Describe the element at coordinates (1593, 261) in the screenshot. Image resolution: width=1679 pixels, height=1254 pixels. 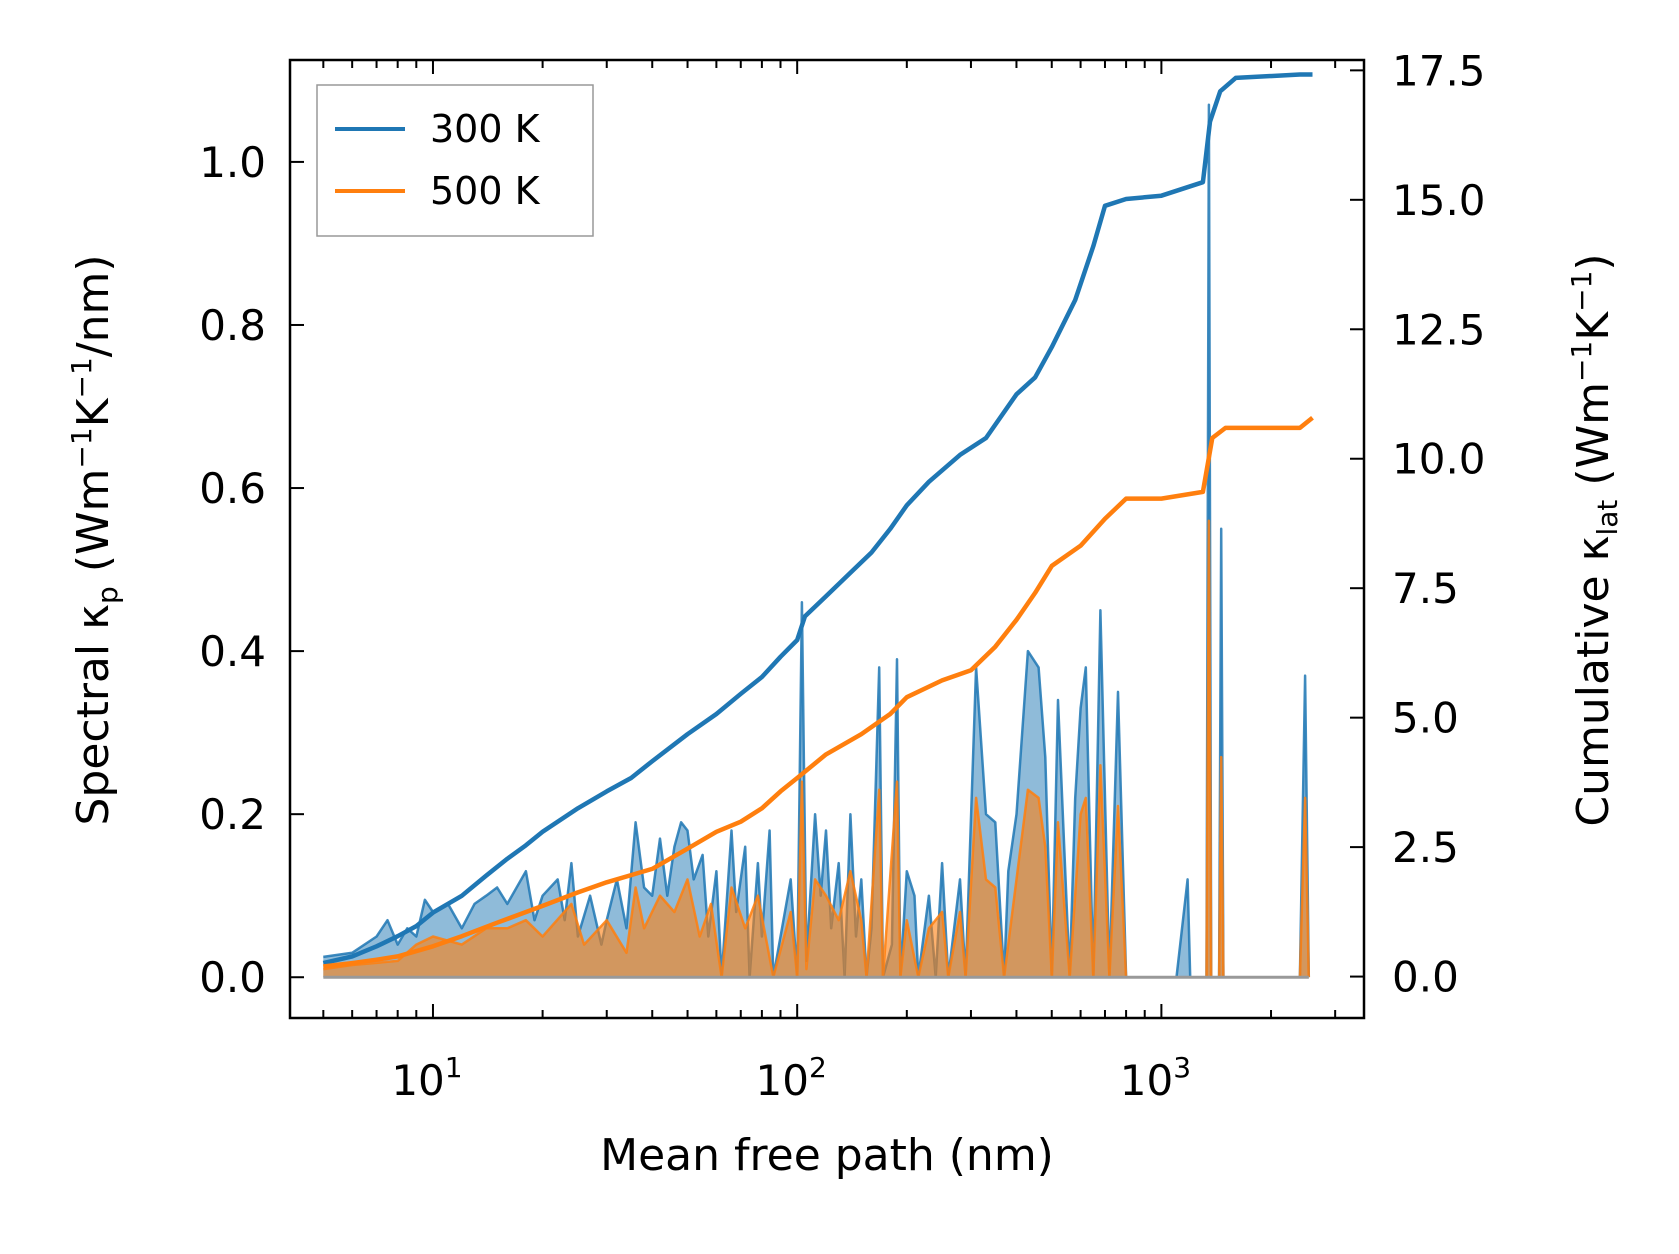
I see `right-title-units-post: )` at that location.